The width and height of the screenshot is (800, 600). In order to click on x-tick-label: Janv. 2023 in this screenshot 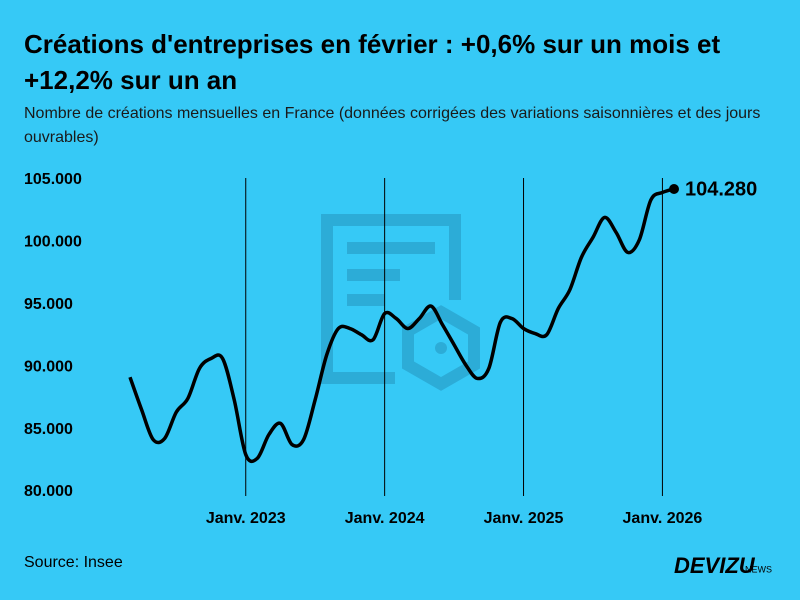, I will do `click(246, 518)`.